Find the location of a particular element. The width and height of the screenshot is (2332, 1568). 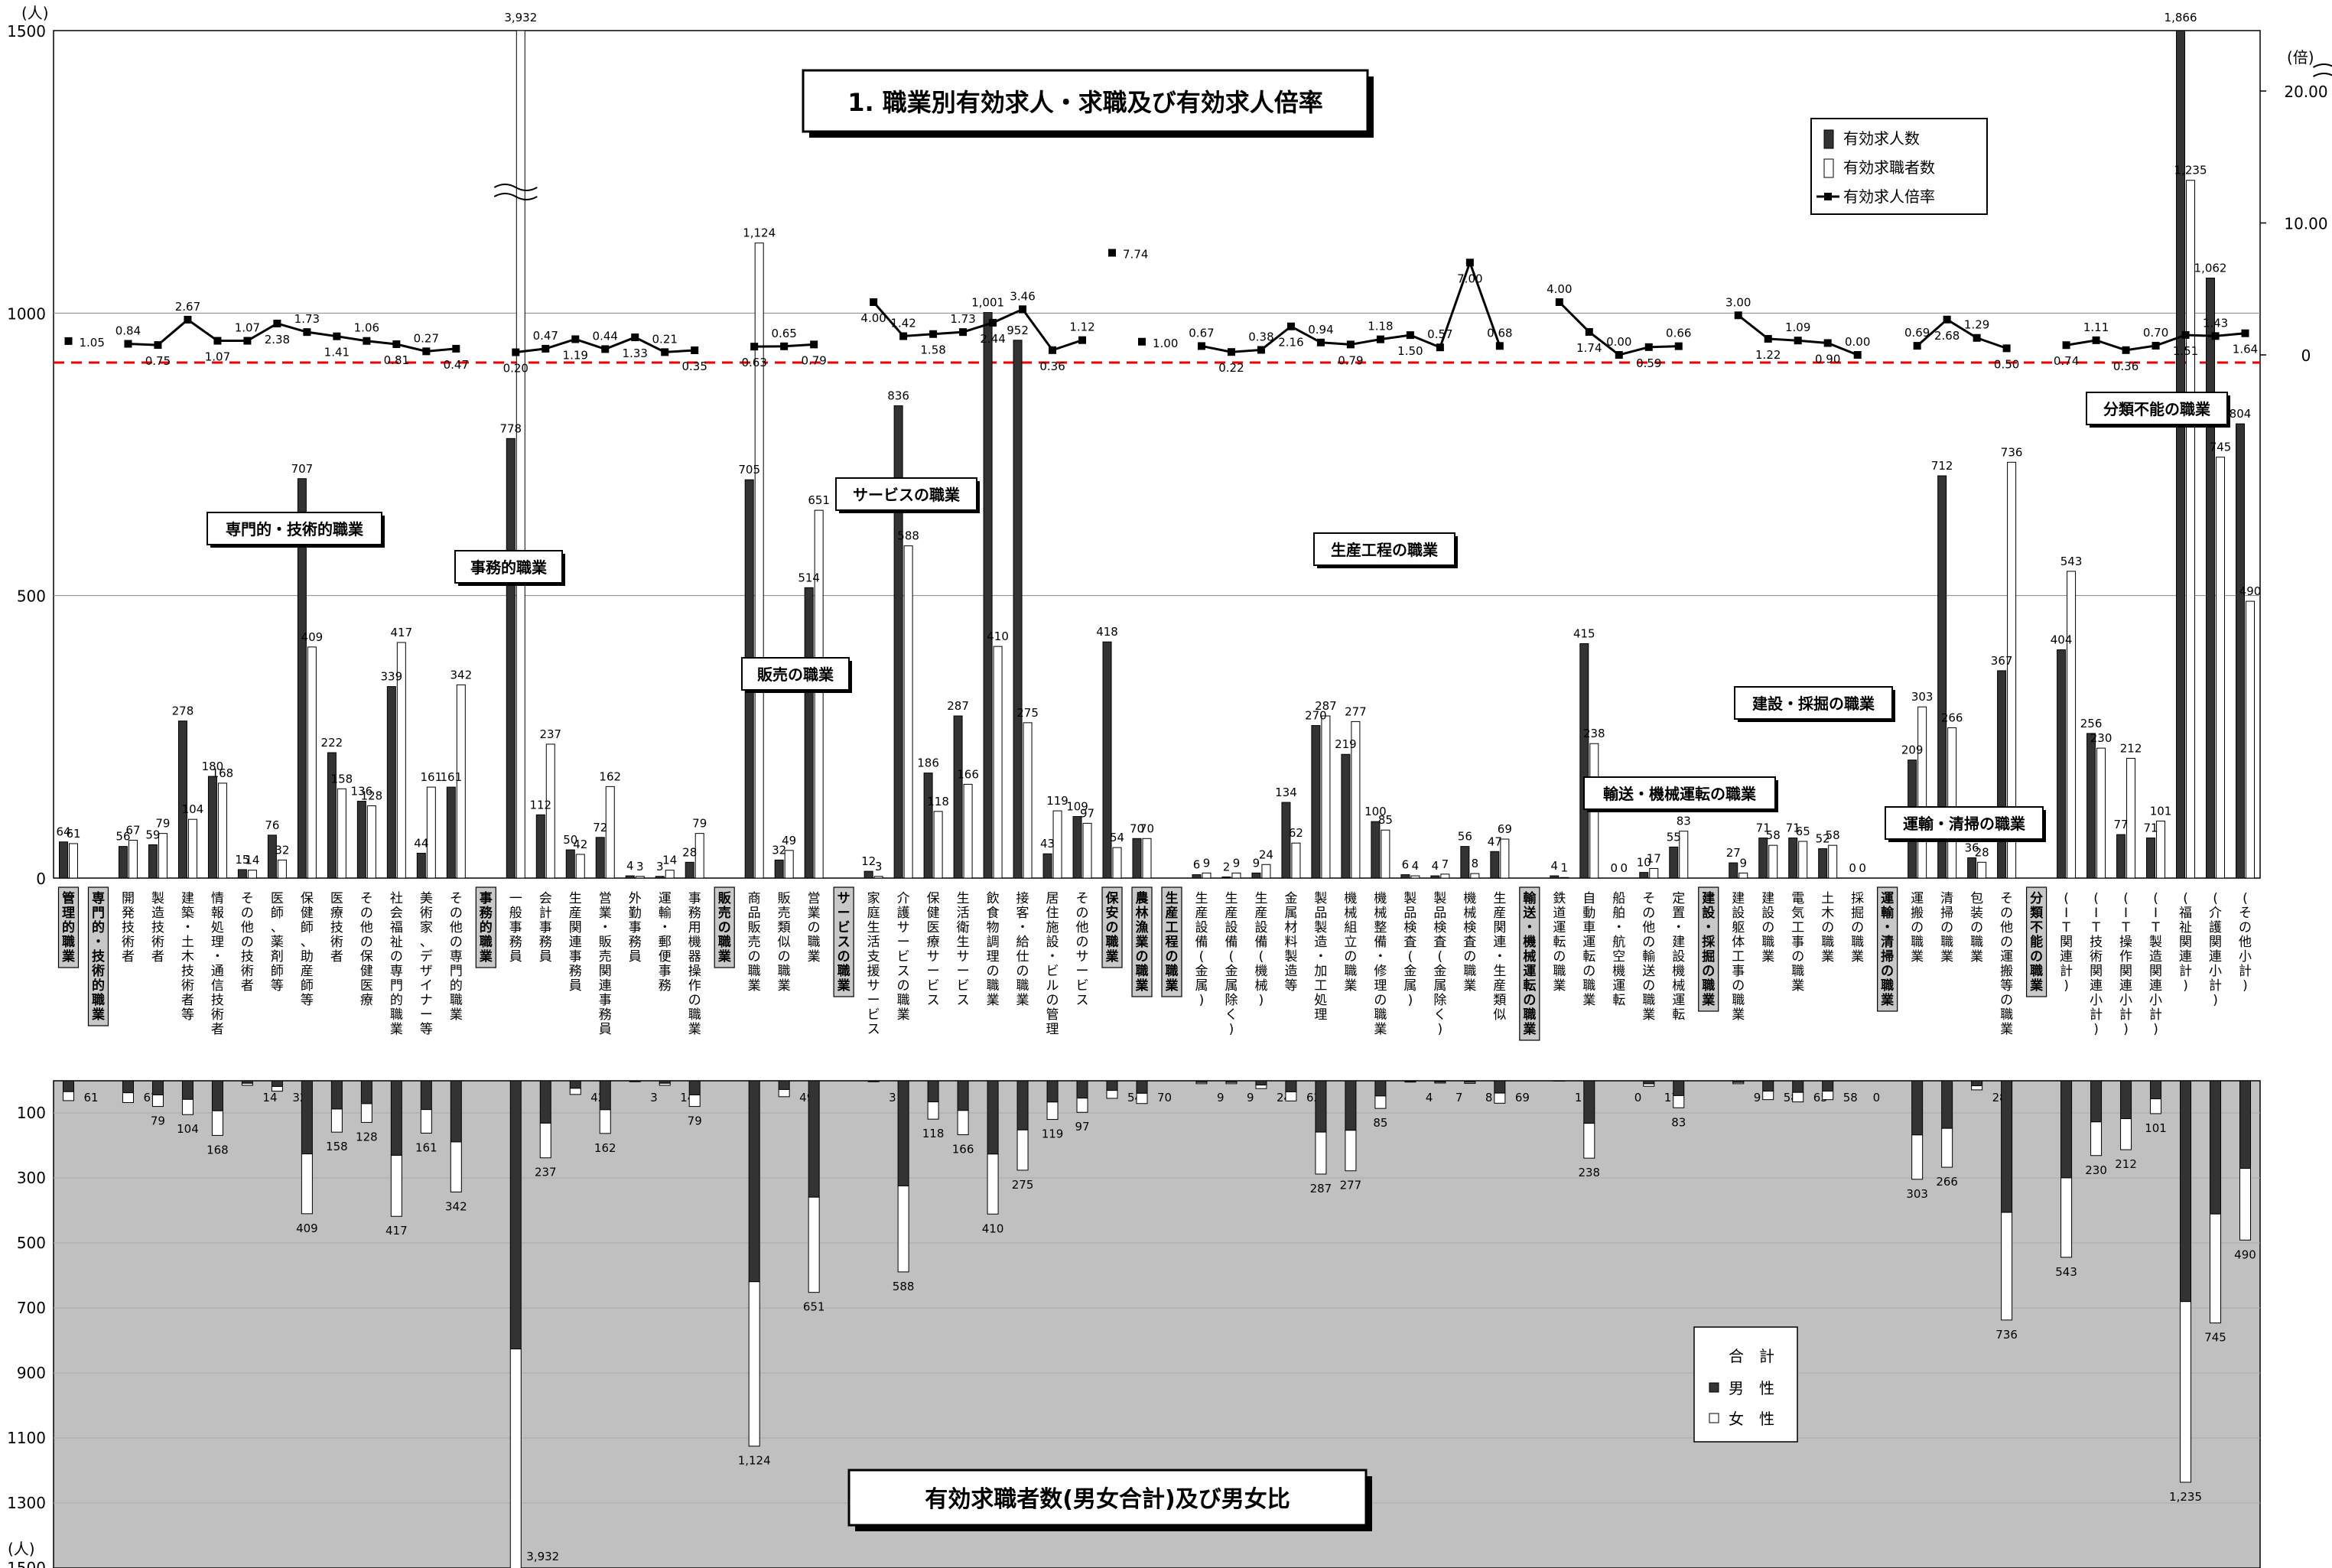

ratio-value-label: 1.06 is located at coordinates (367, 328).